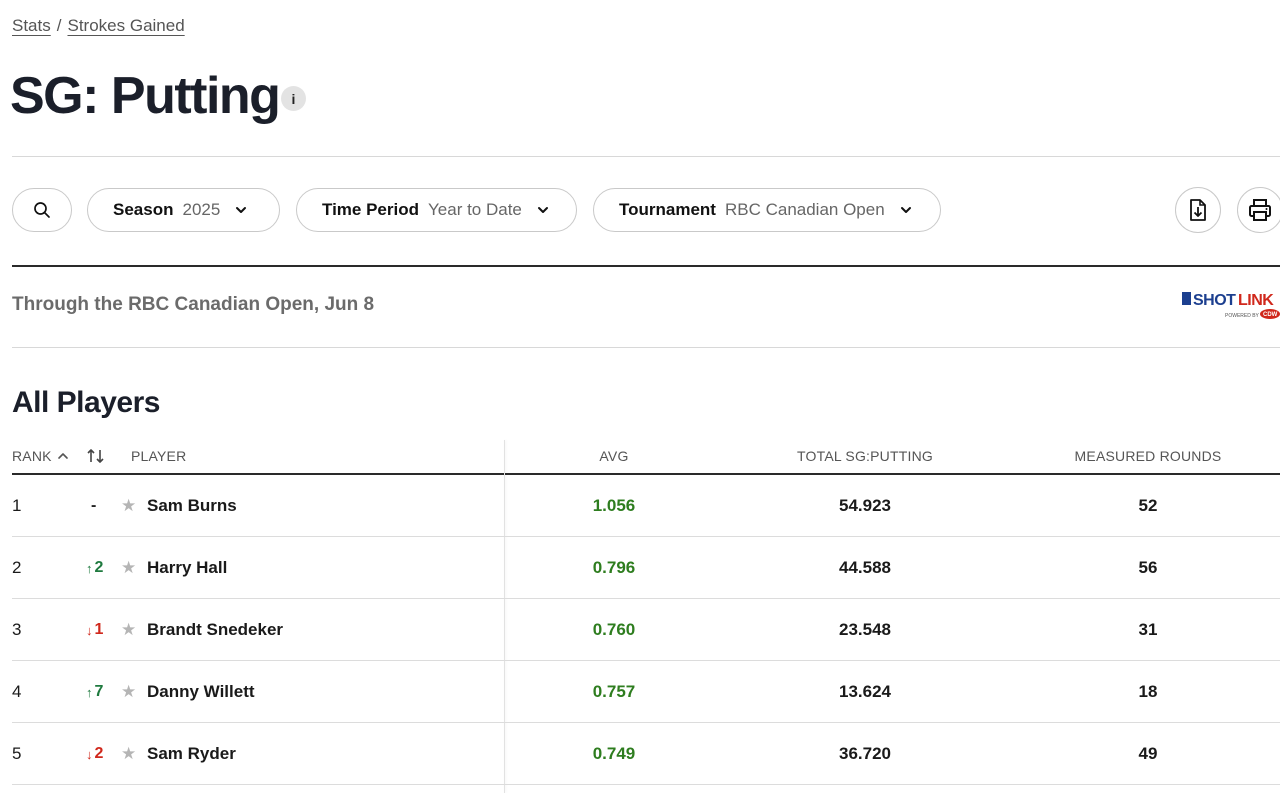 This screenshot has width=1280, height=793. I want to click on tournament-value: RBC Canadian Open, so click(804, 209).